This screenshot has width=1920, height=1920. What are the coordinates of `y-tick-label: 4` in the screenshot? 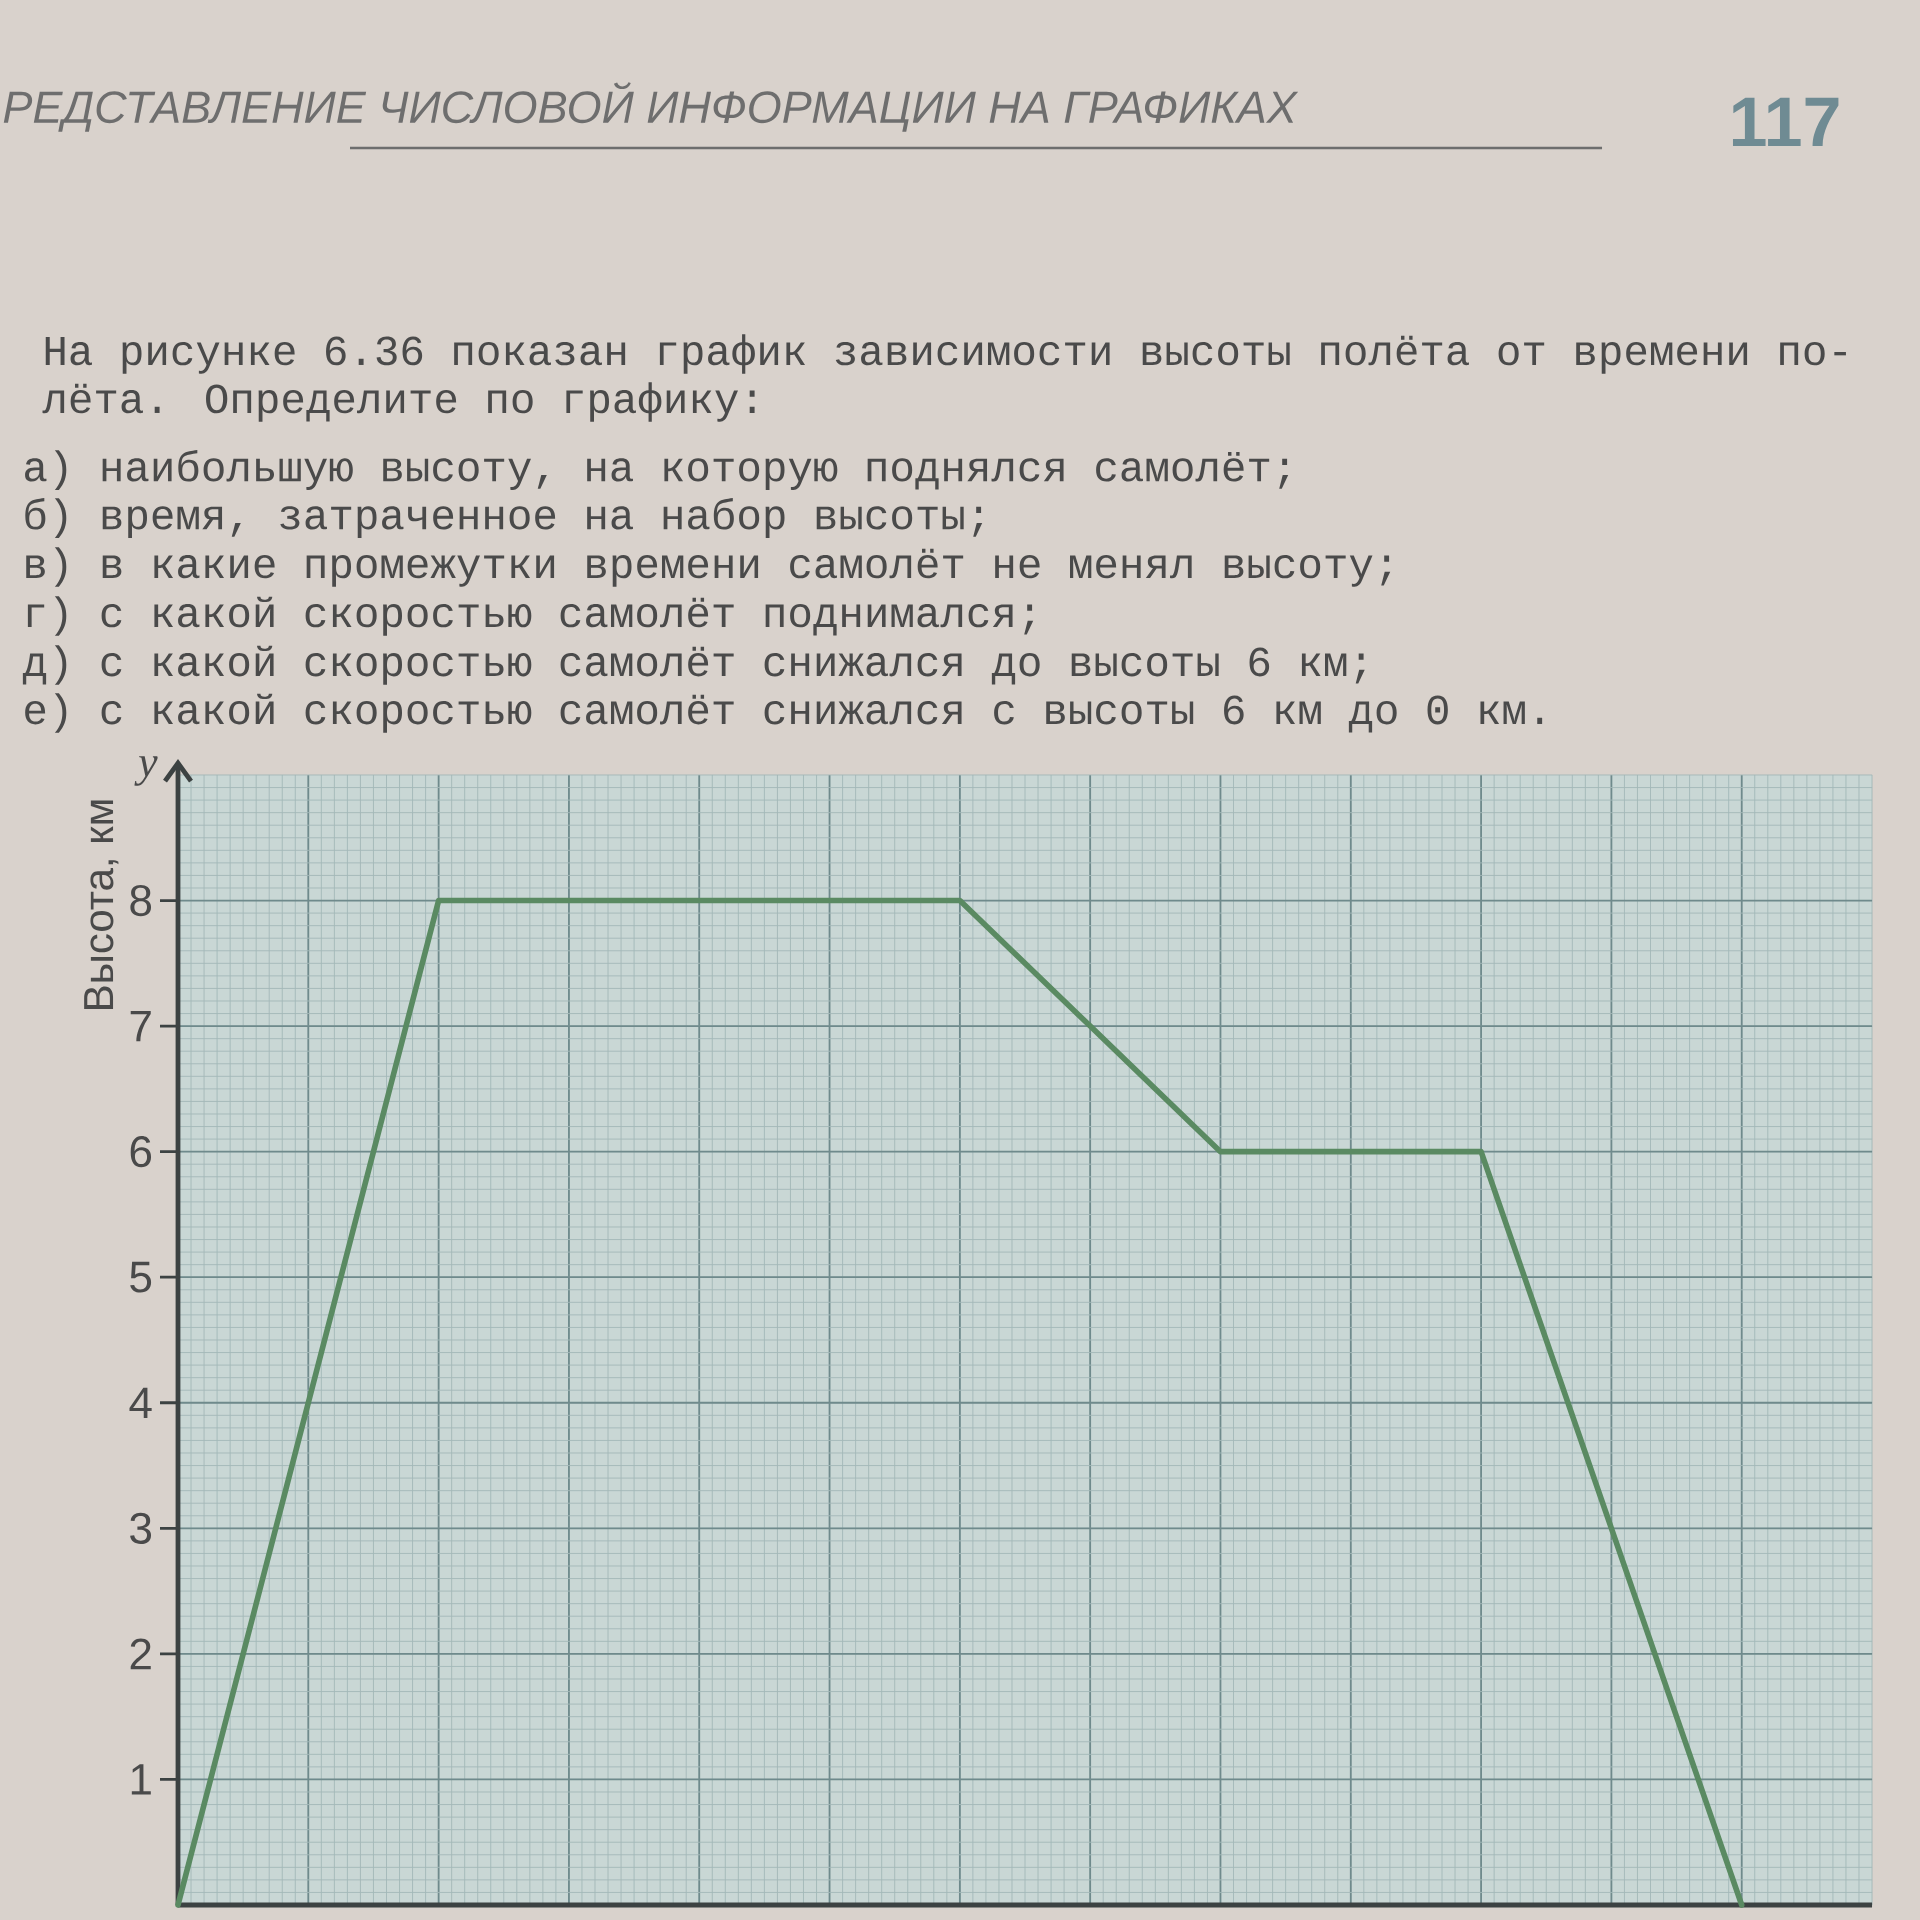 It's located at (140, 1402).